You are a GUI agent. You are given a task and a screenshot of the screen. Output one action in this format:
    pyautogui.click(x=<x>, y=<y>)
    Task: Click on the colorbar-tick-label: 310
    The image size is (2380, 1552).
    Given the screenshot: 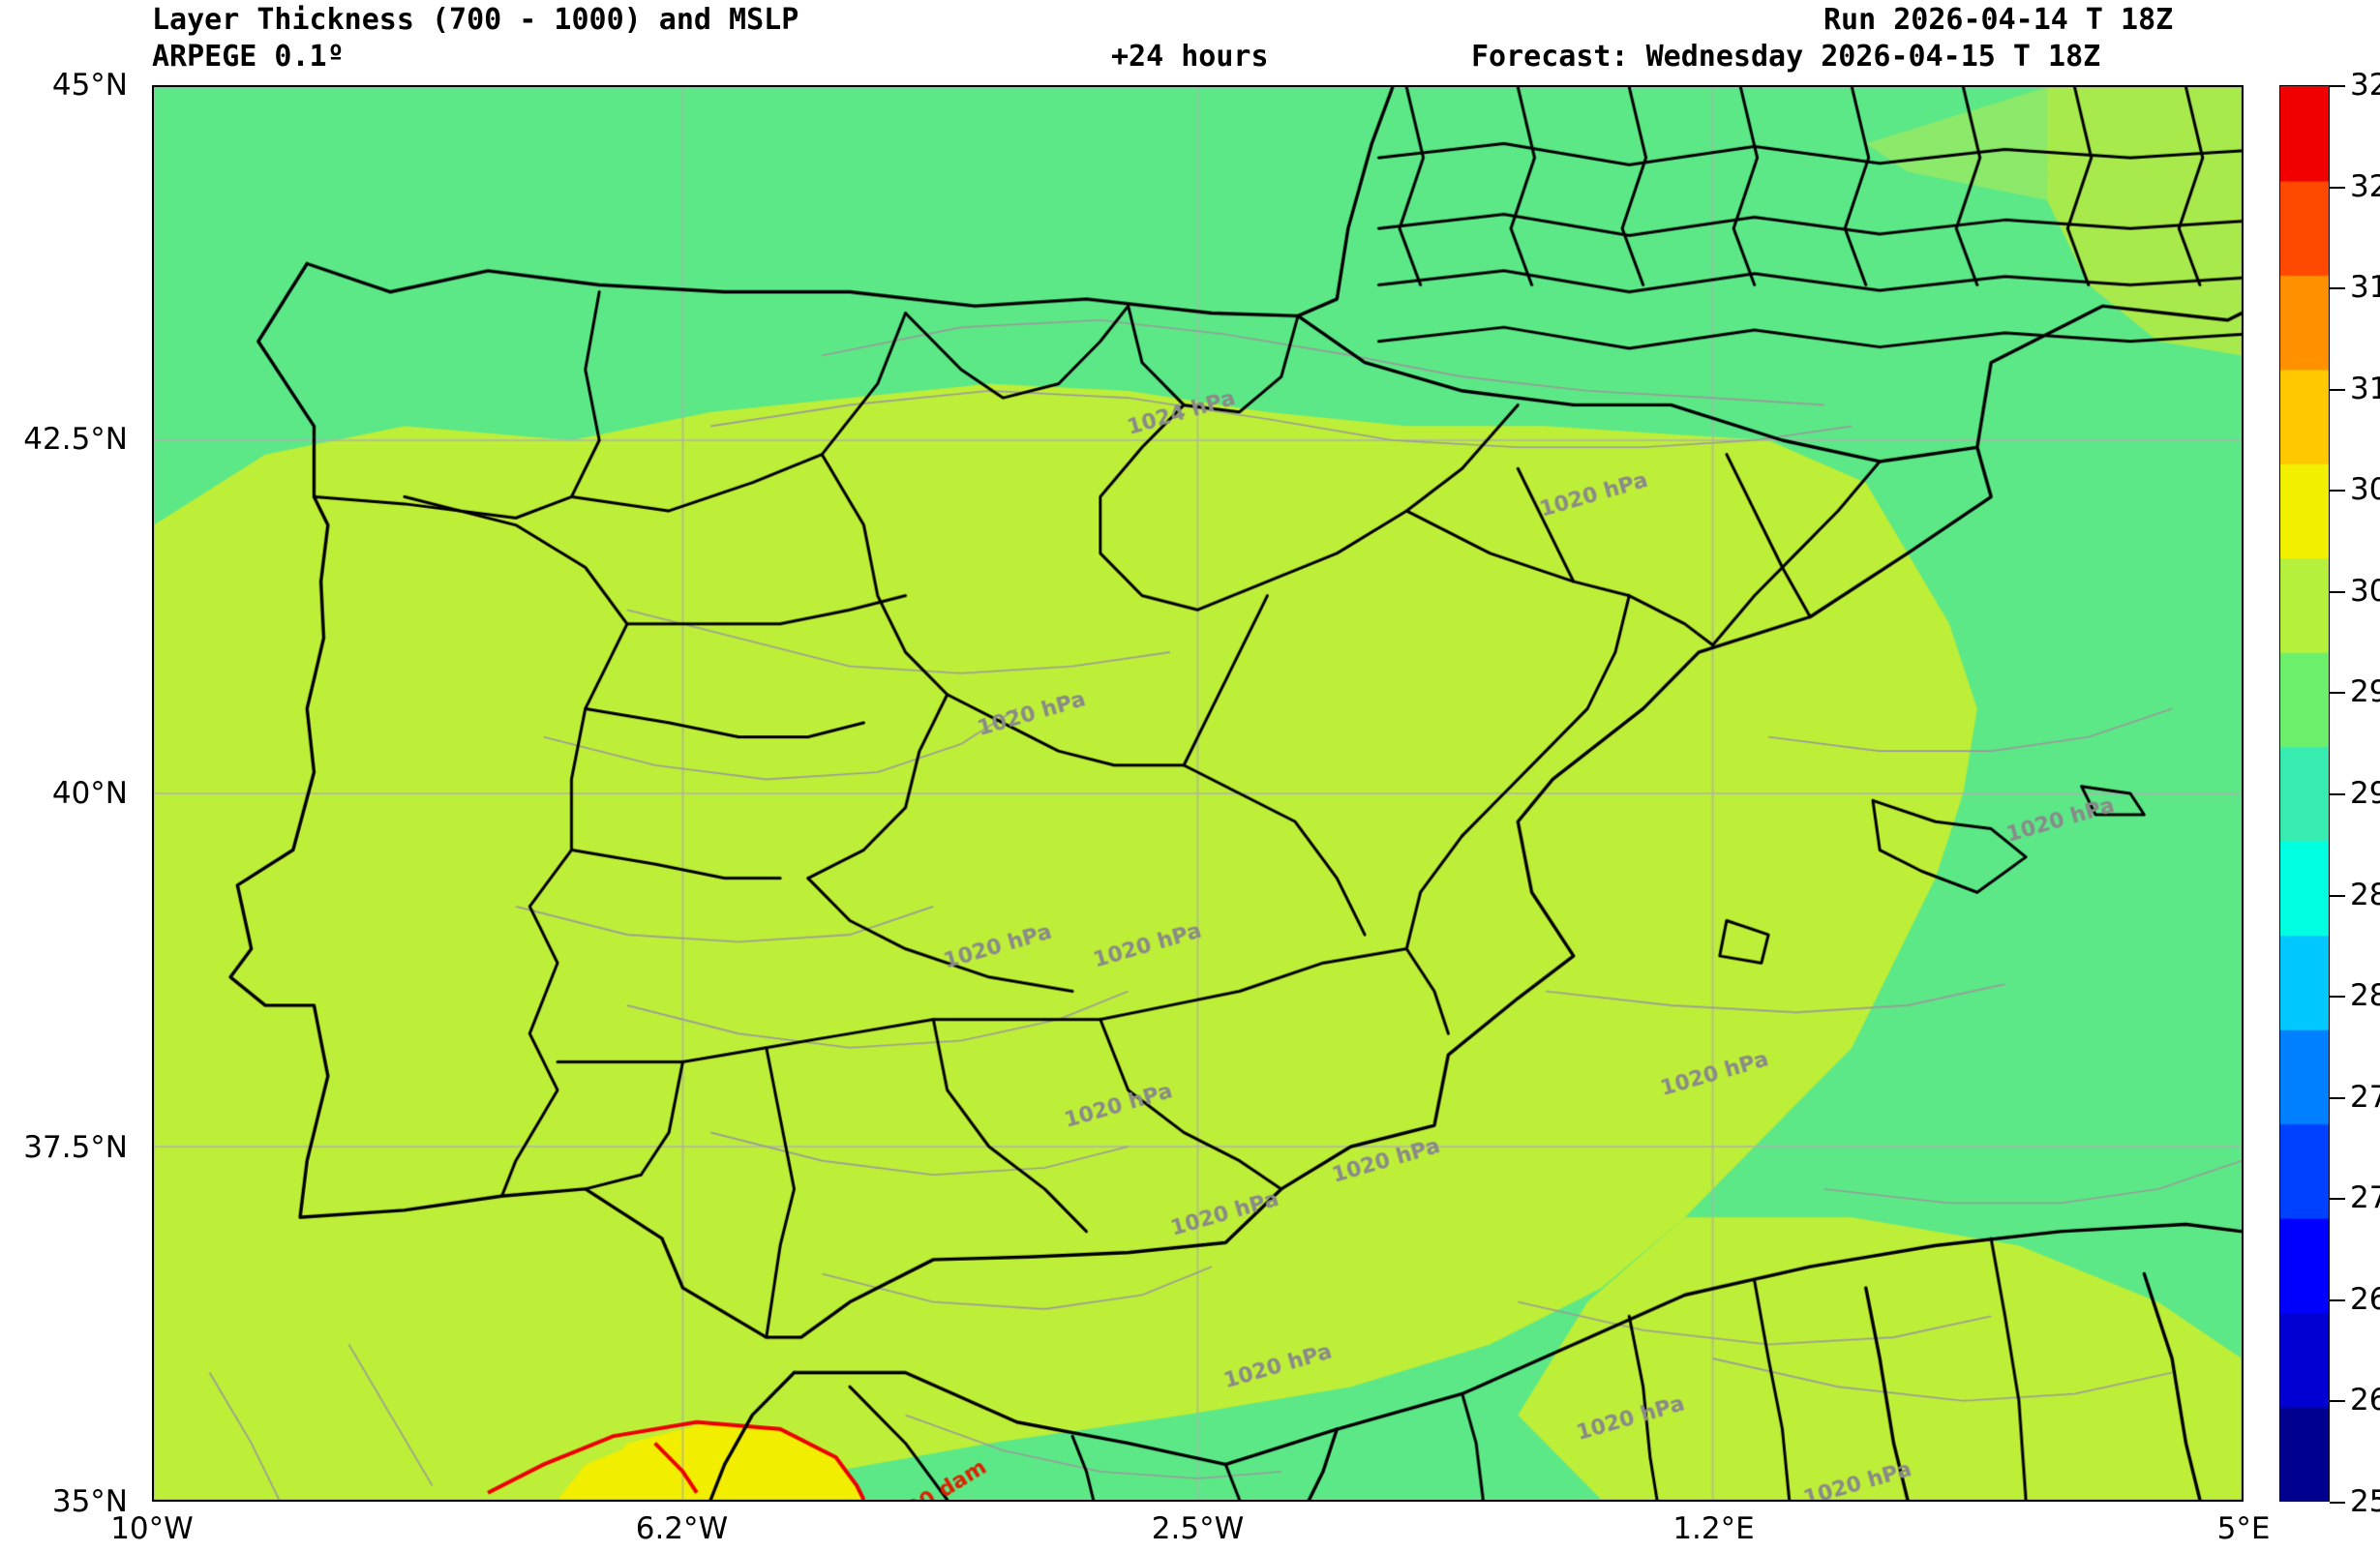 What is the action you would take?
    pyautogui.click(x=2365, y=388)
    